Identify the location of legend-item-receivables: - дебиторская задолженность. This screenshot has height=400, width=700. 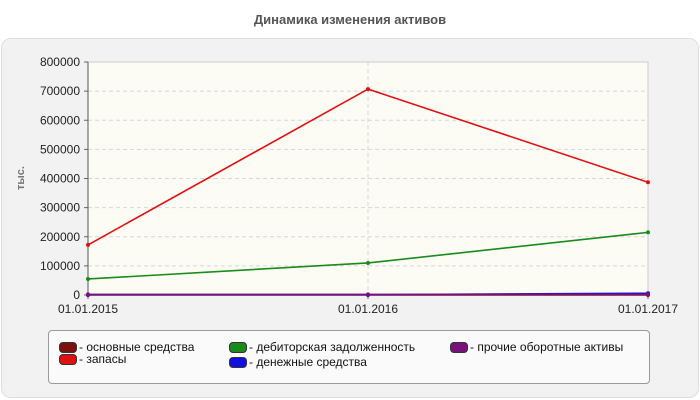
(322, 347).